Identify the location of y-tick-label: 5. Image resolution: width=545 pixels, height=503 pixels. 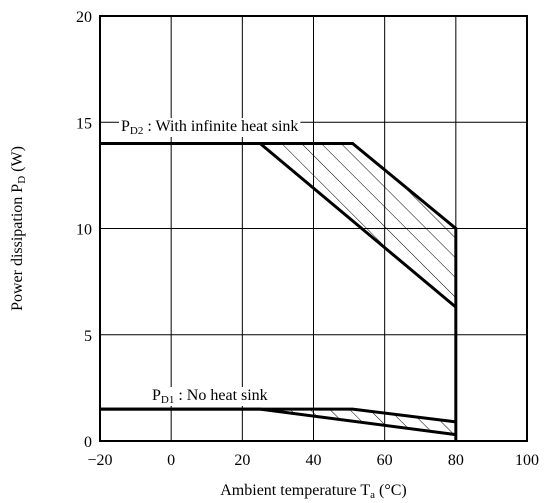
(88, 336).